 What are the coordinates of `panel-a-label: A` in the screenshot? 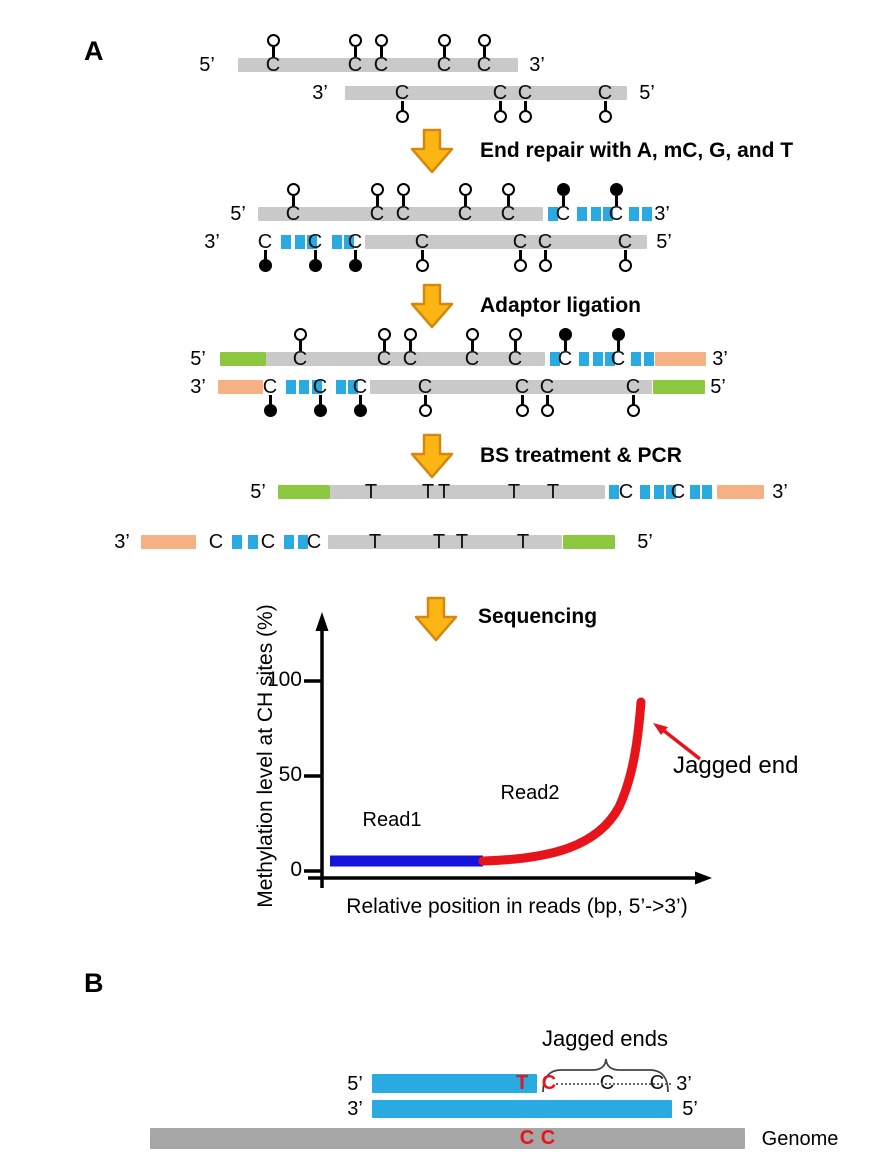 It's located at (94, 51).